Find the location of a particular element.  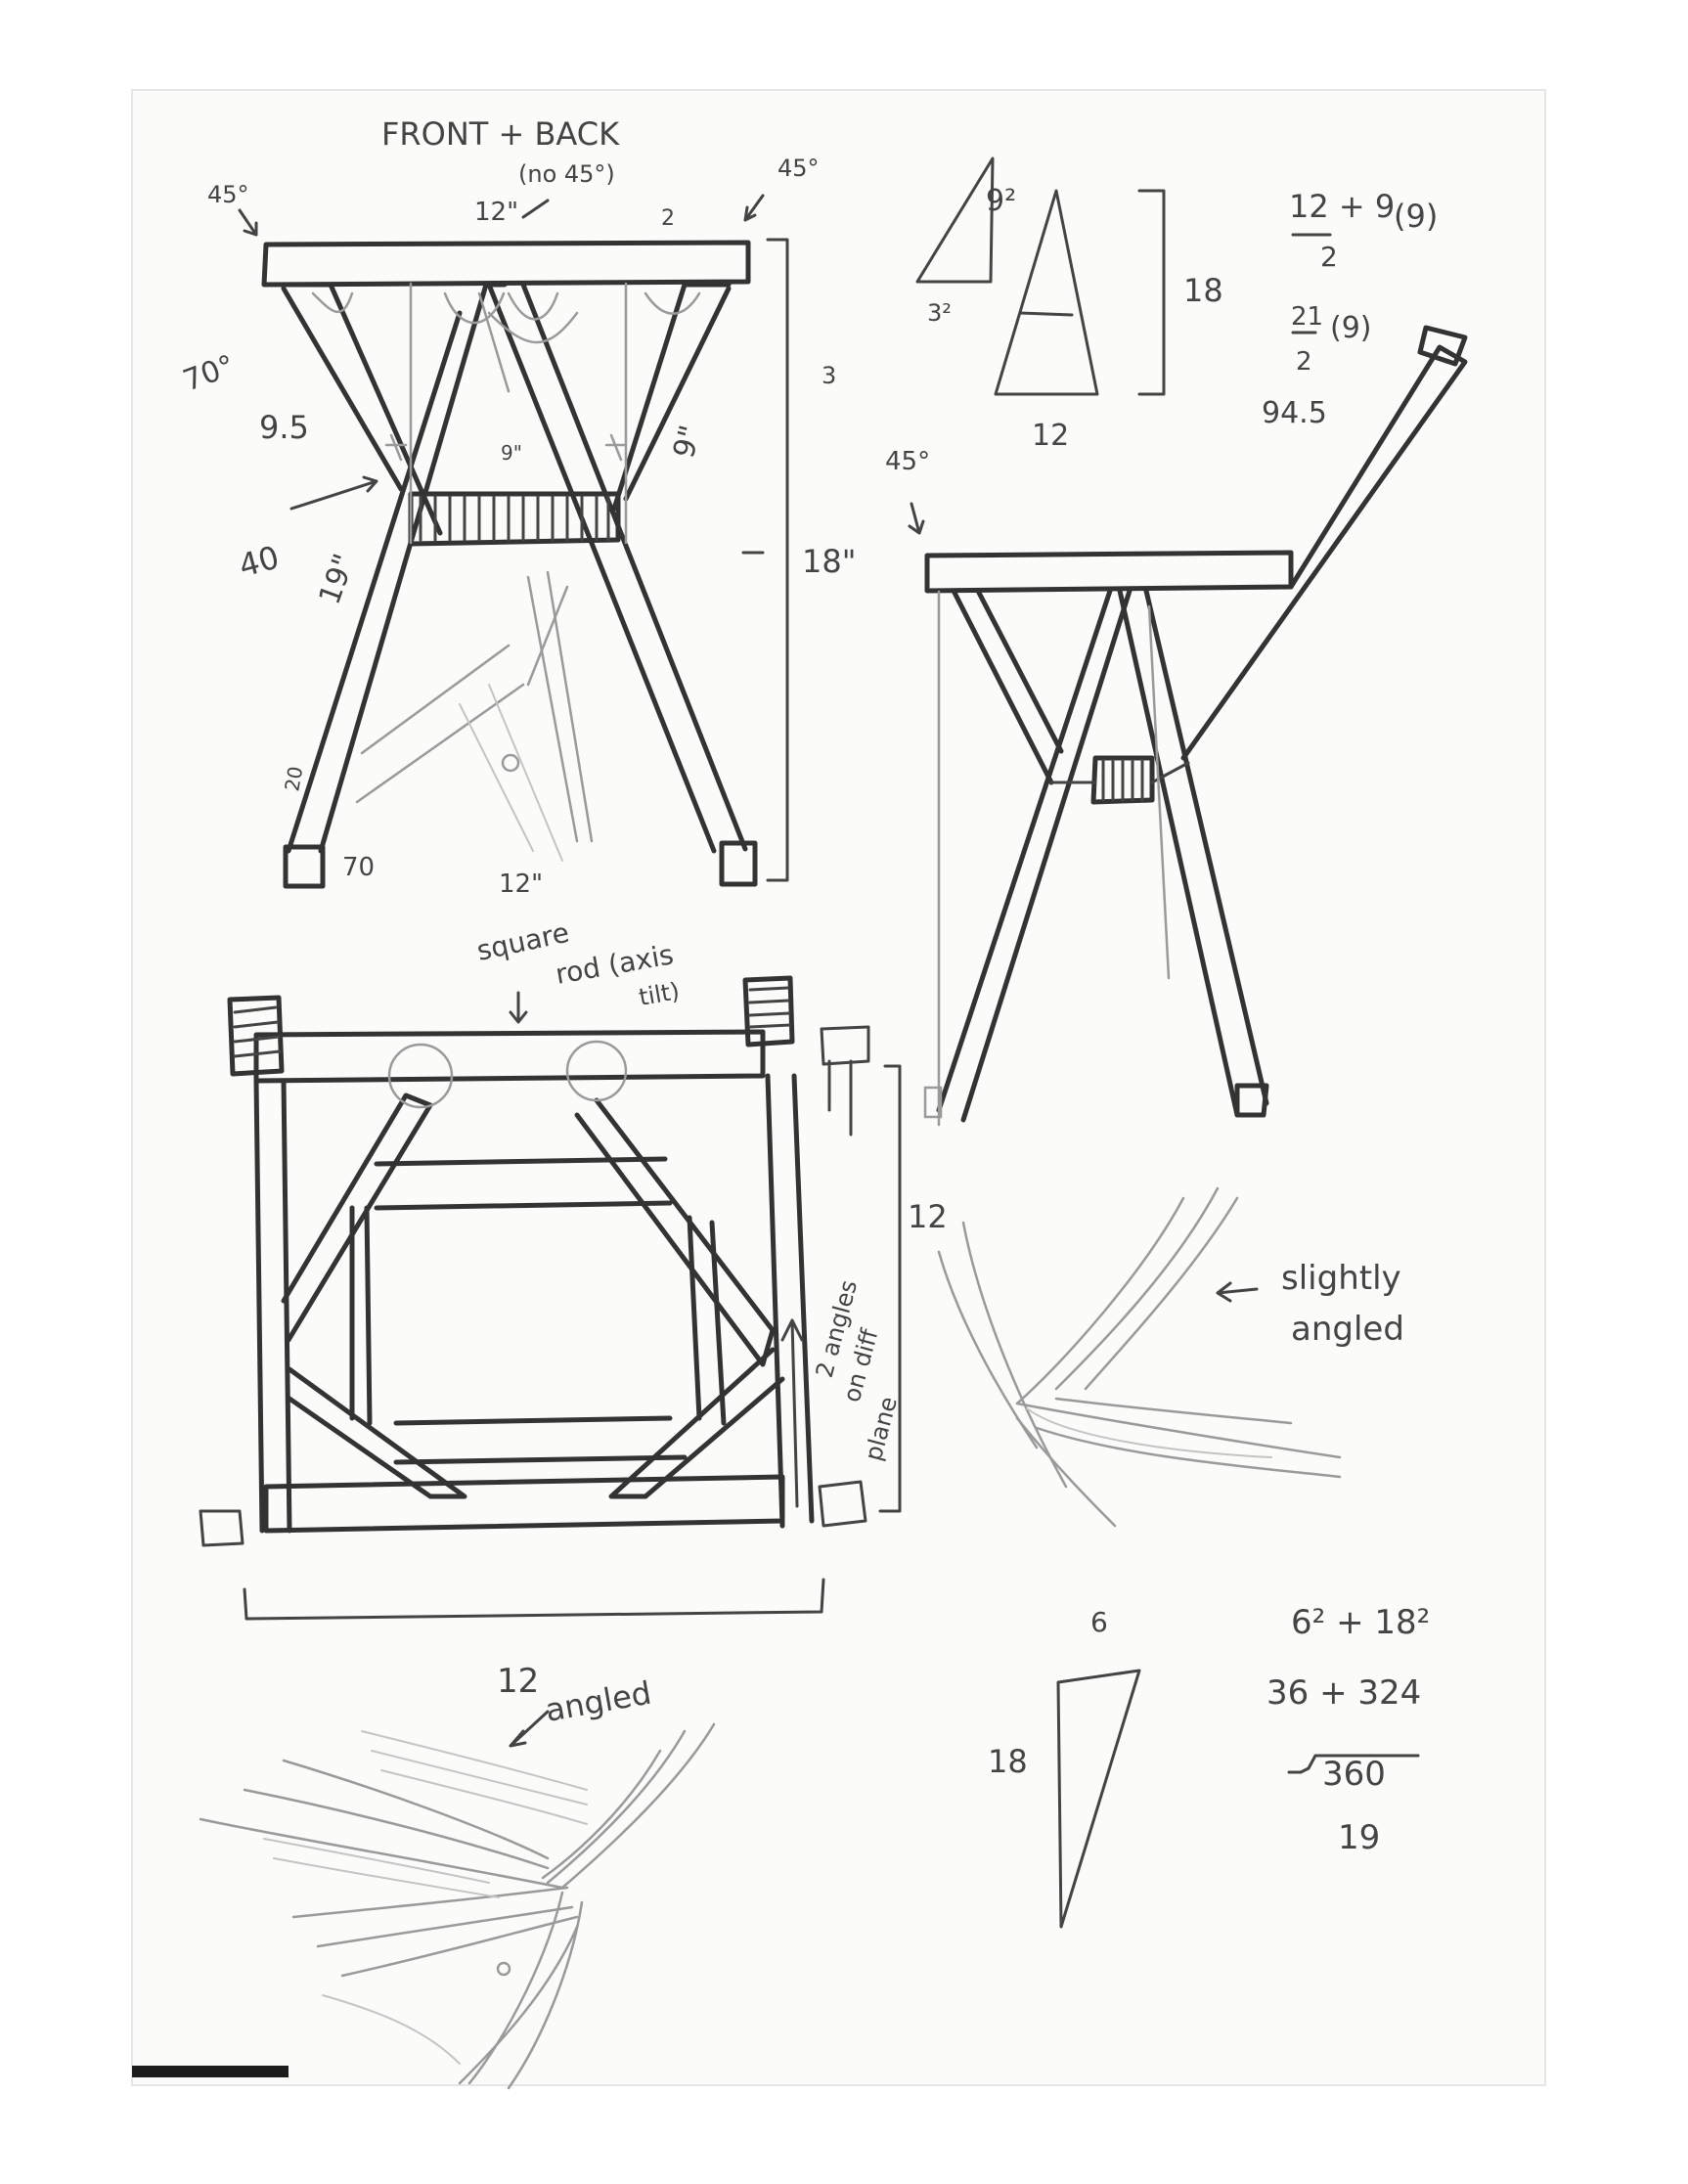

formula-num2: 21 is located at coordinates (1307, 317).